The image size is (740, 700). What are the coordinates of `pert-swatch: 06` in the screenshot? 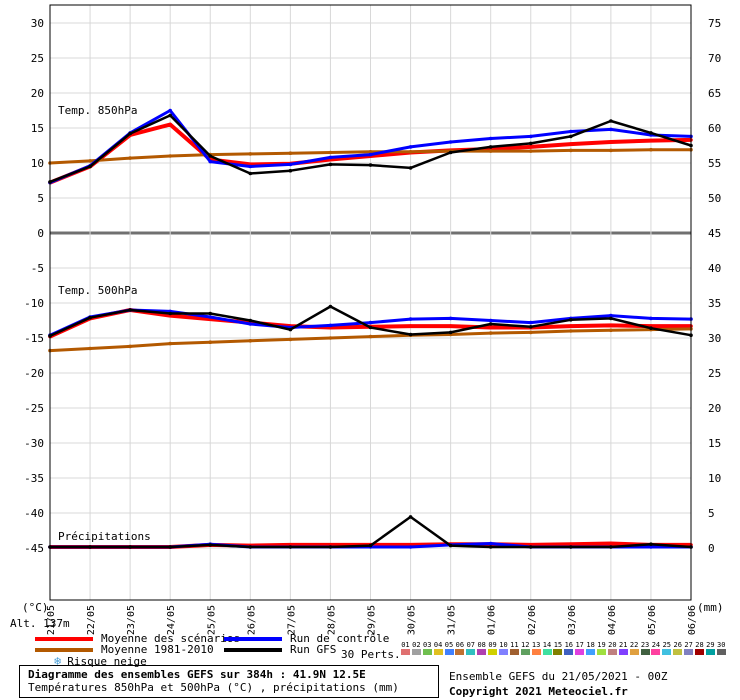 It's located at (459, 648).